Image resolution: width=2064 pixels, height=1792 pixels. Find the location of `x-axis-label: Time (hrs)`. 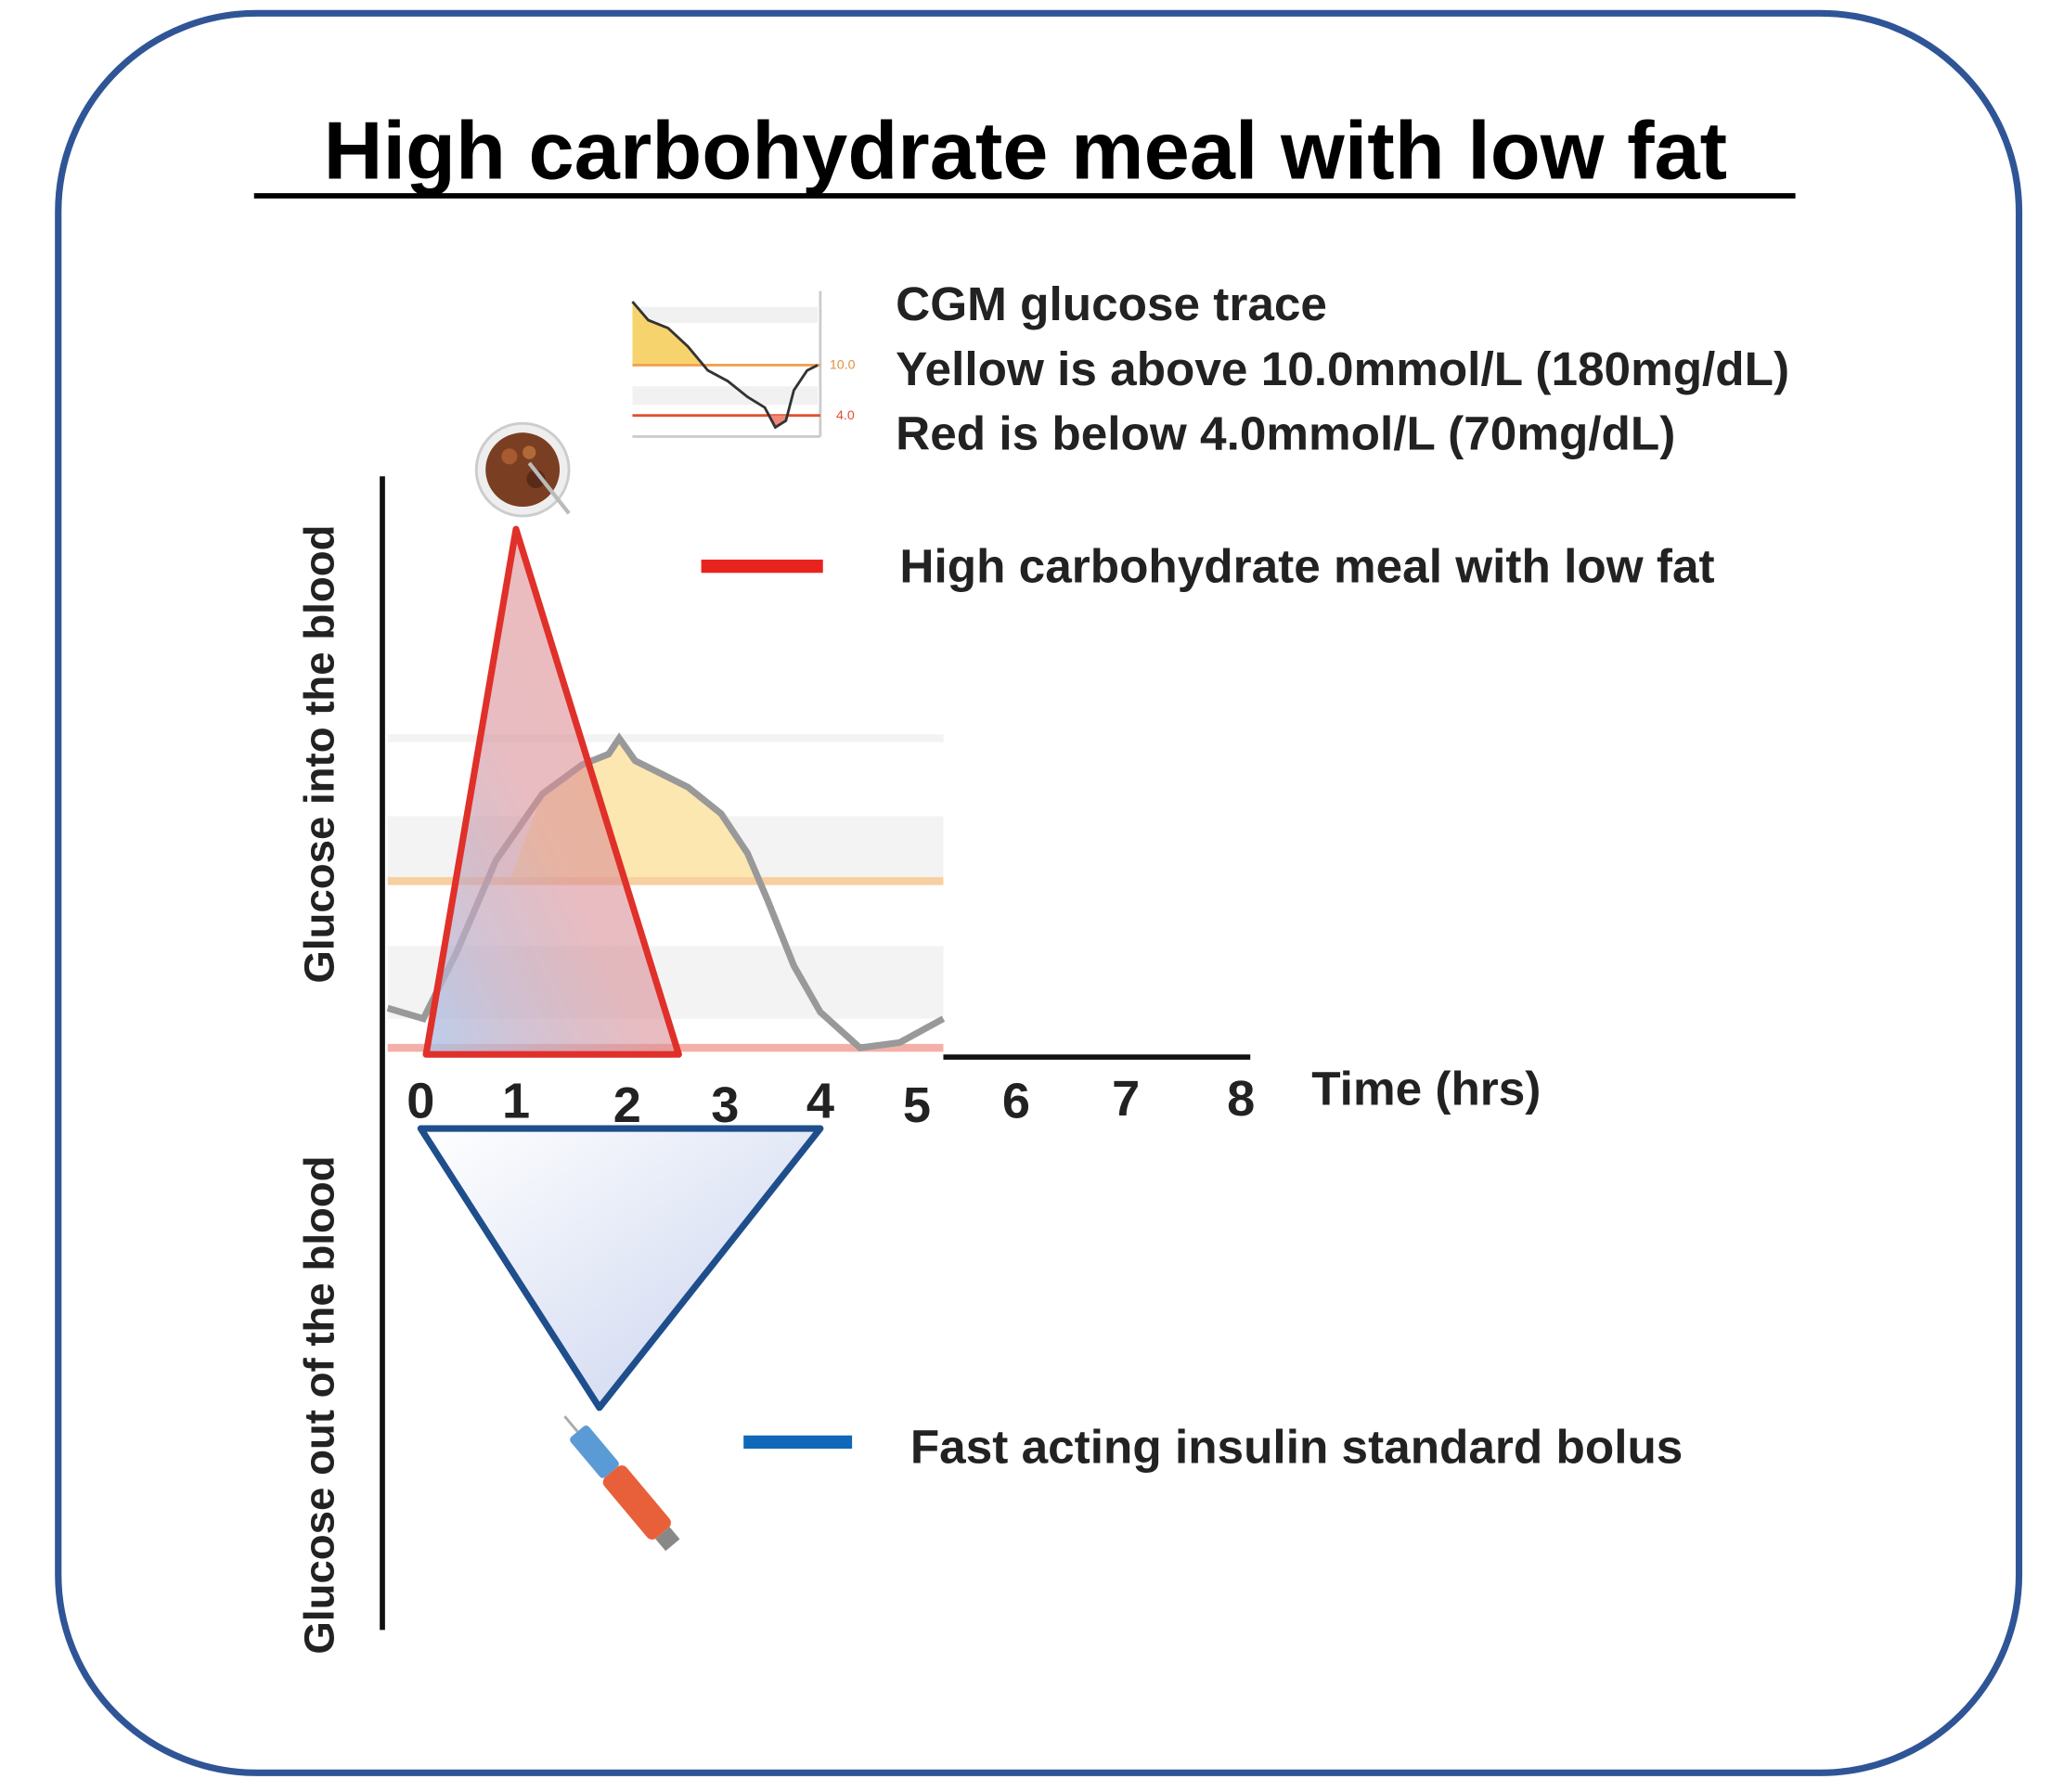

x-axis-label: Time (hrs) is located at coordinates (1426, 1088).